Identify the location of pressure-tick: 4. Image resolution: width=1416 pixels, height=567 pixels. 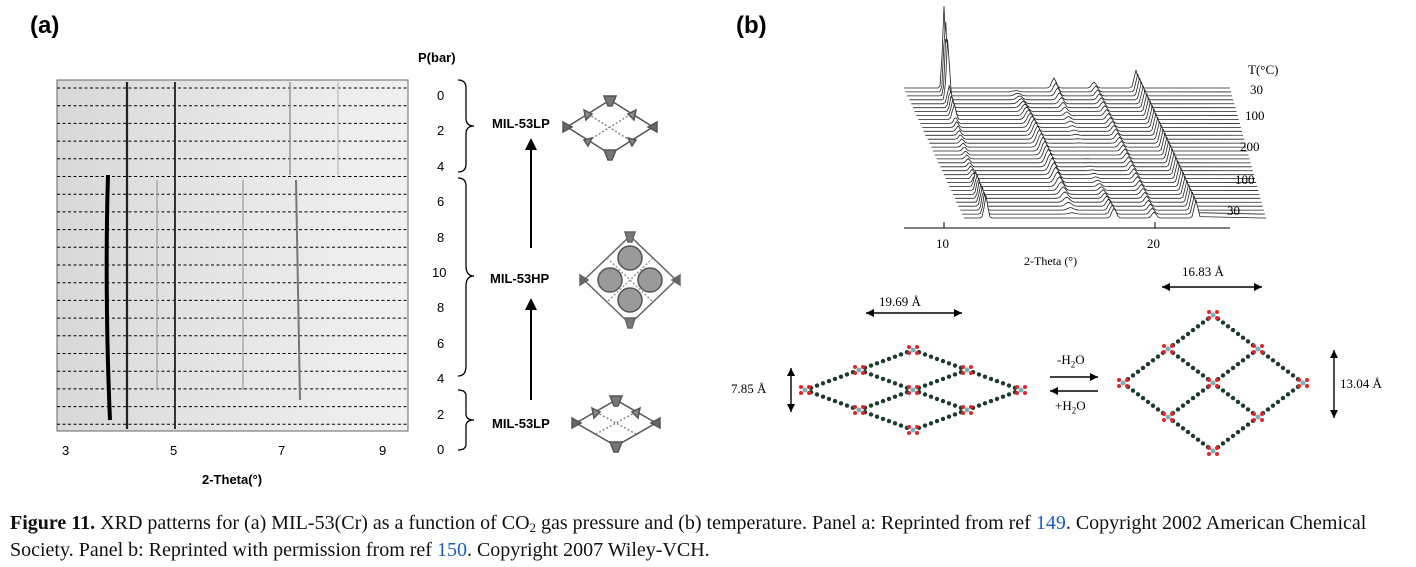
(441, 379).